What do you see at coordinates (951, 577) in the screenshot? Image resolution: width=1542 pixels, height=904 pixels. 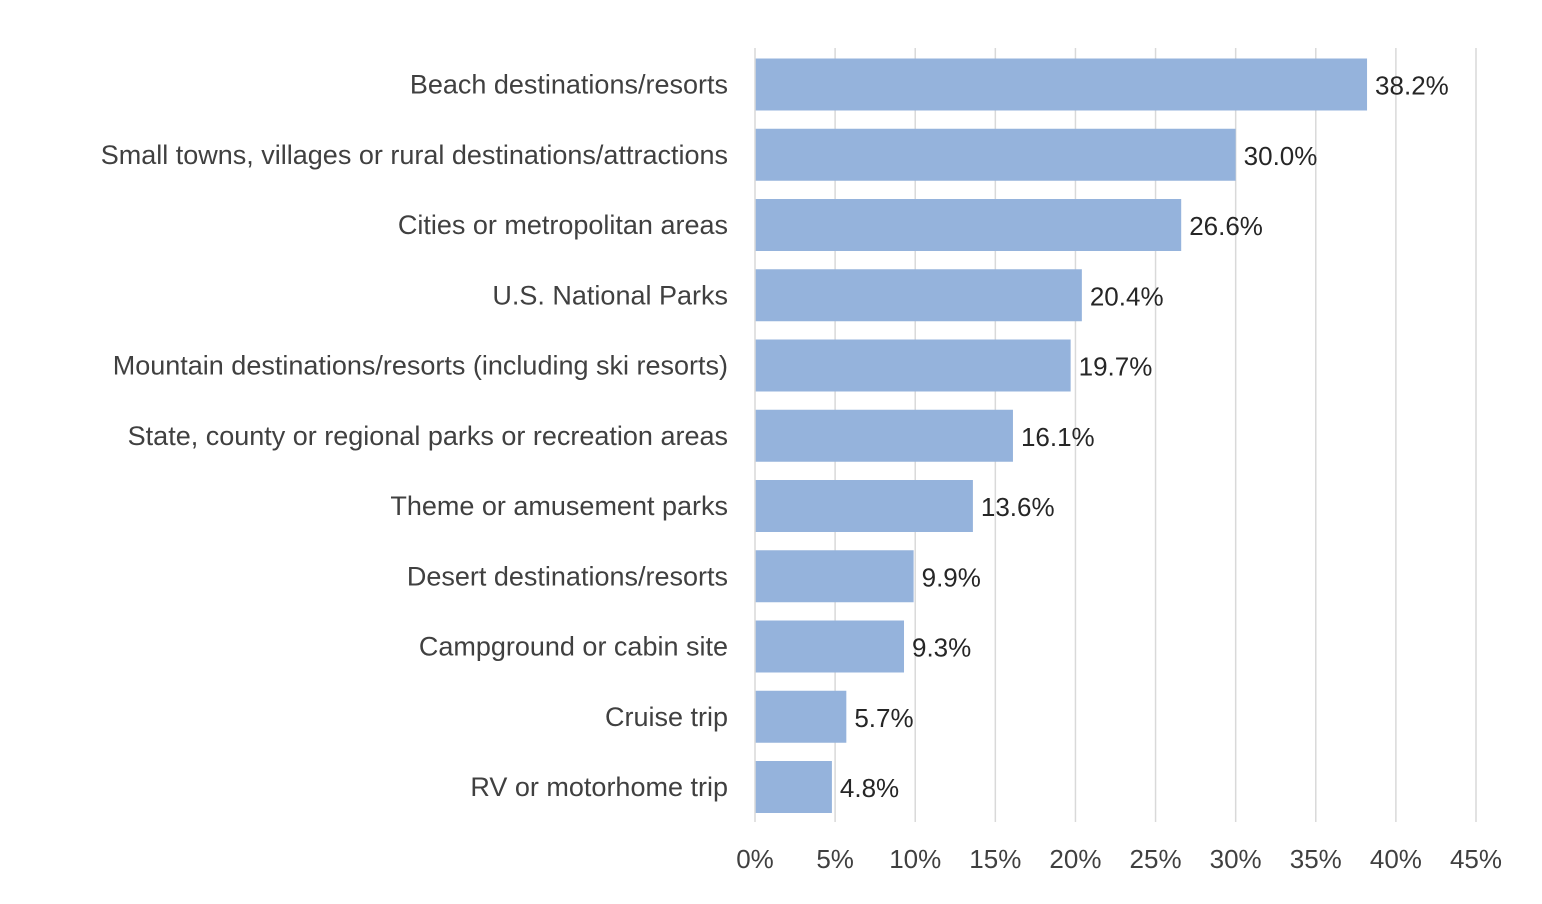 I see `data-label: 9.9%` at bounding box center [951, 577].